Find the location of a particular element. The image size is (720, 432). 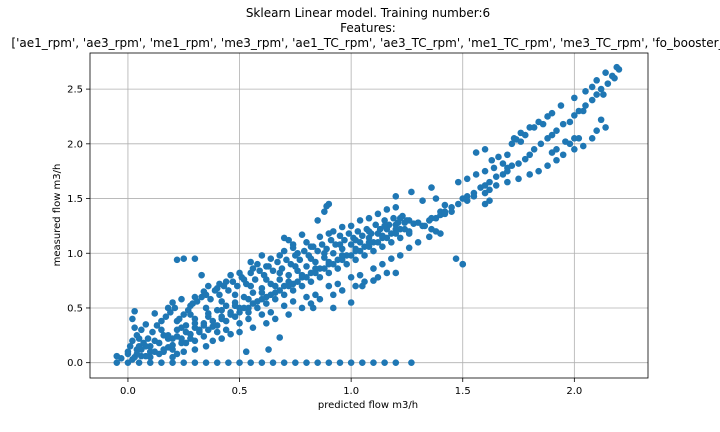

y-tick-label: 2.0 is located at coordinates (75, 144).